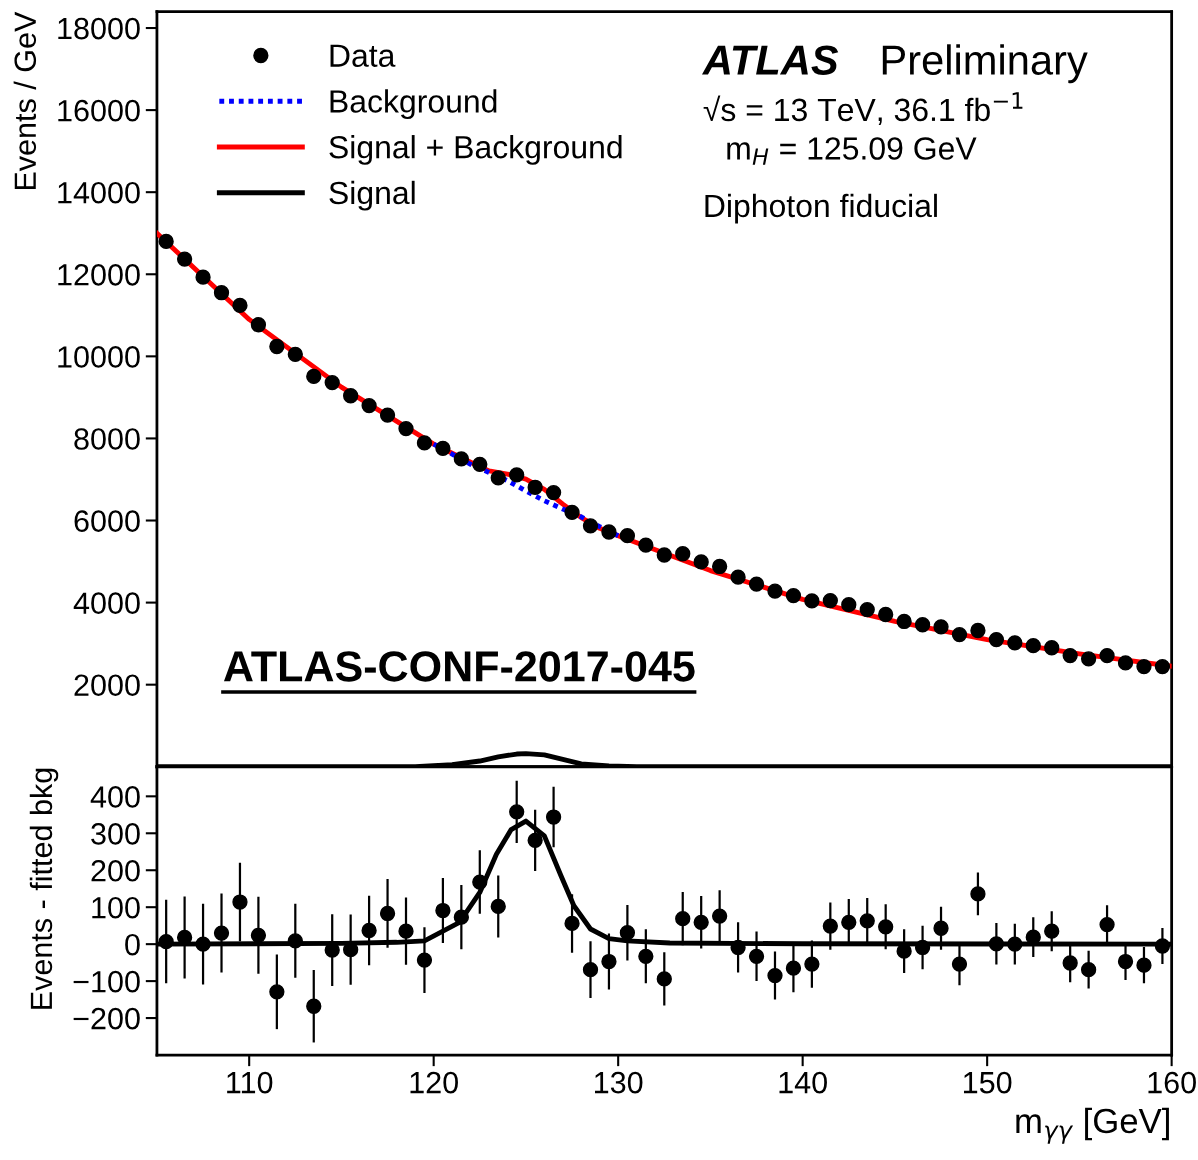 The image size is (1198, 1160). What do you see at coordinates (475, 150) in the screenshot?
I see `legend-label: Signal + Background` at bounding box center [475, 150].